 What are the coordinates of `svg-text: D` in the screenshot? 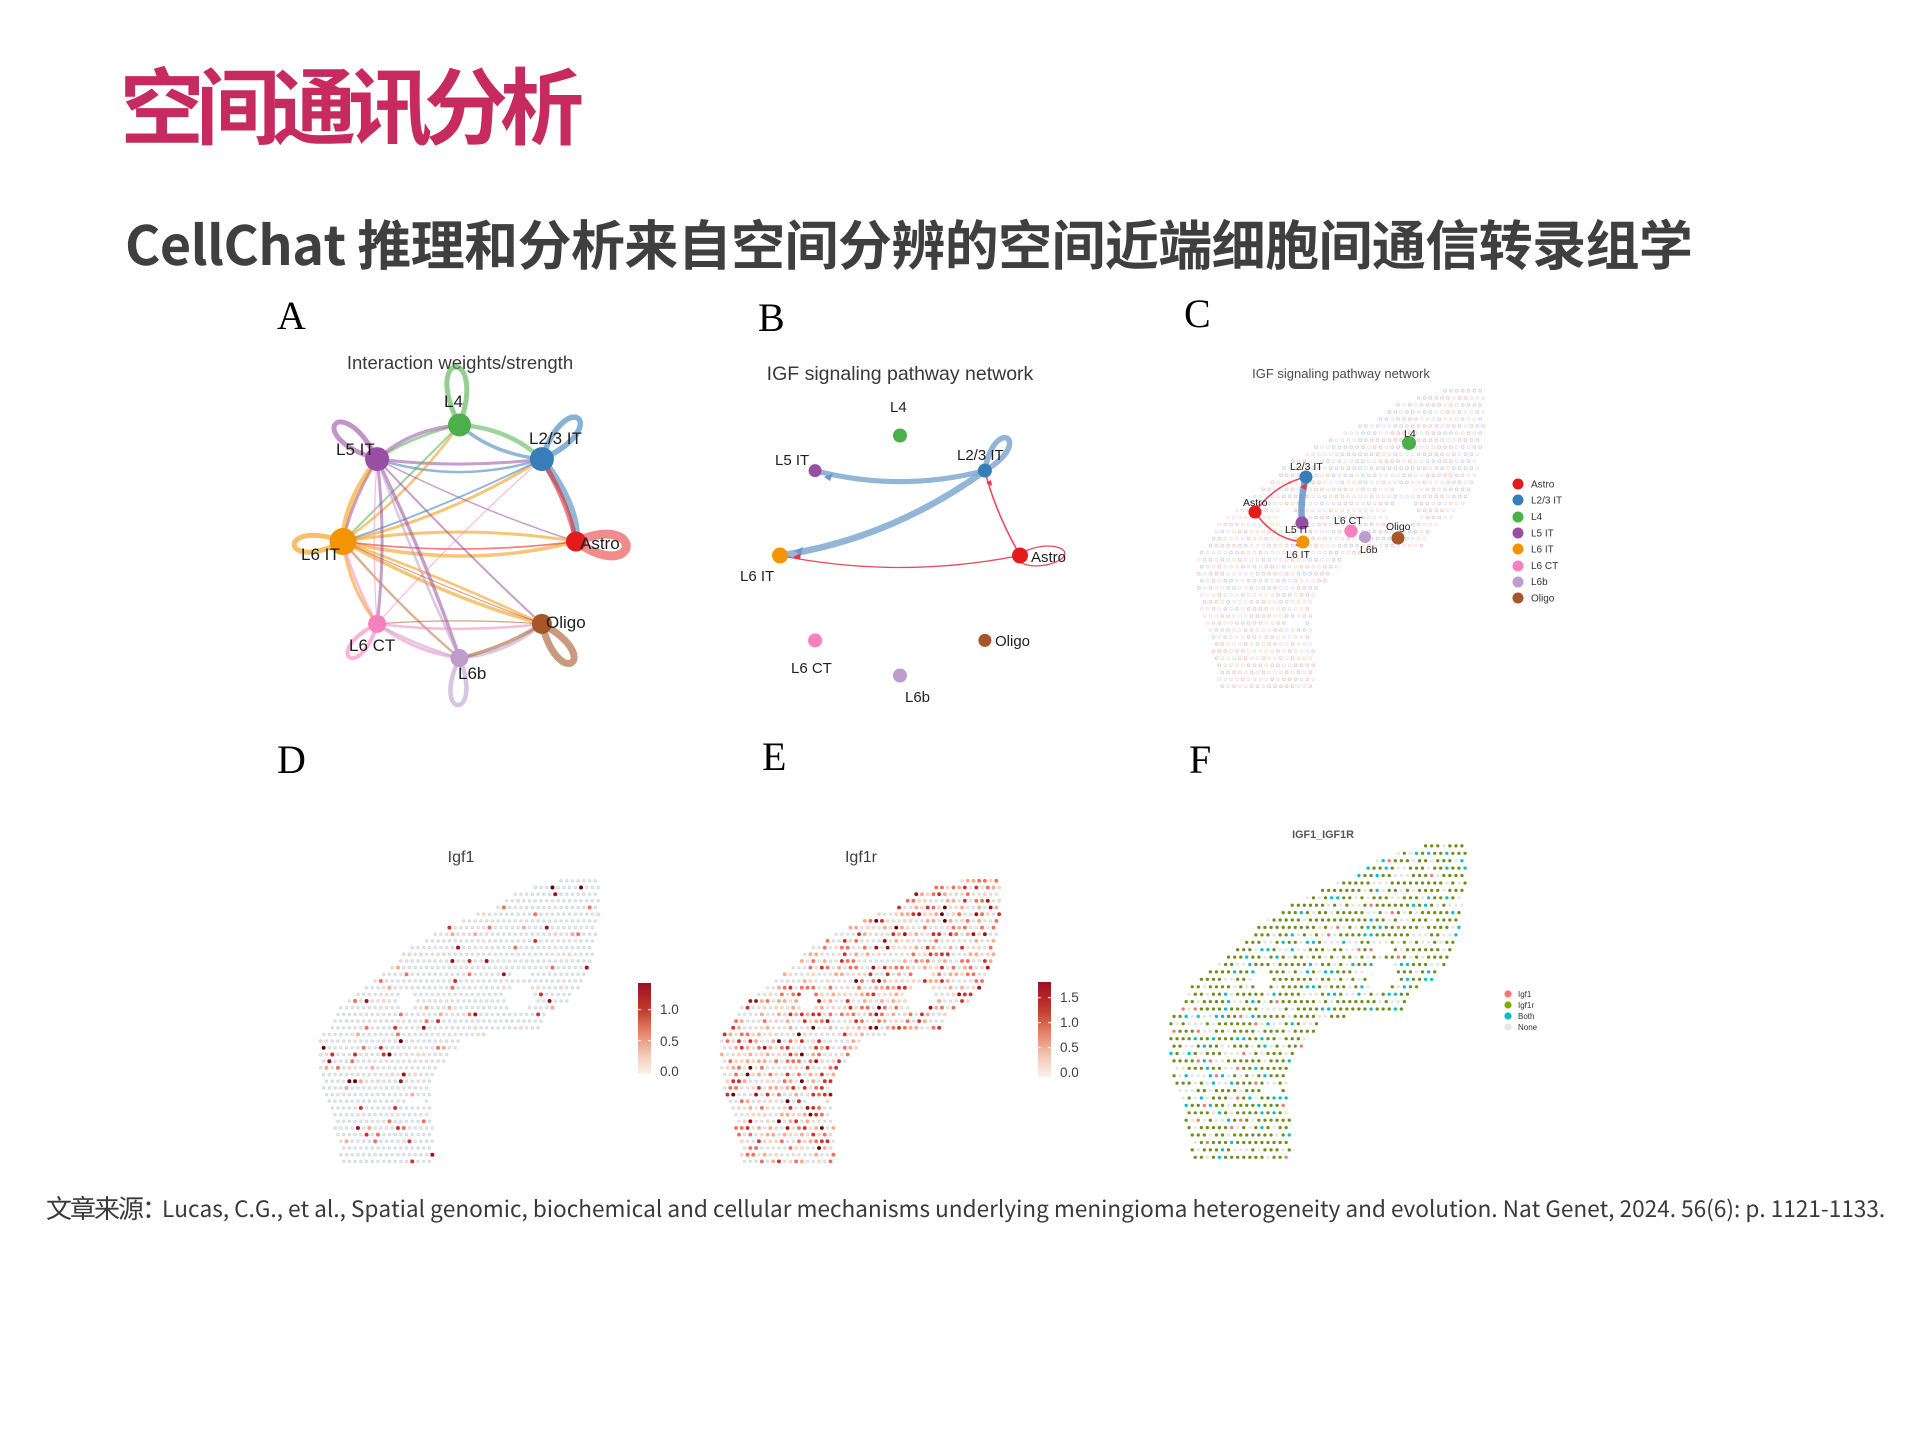 It's located at (291, 759).